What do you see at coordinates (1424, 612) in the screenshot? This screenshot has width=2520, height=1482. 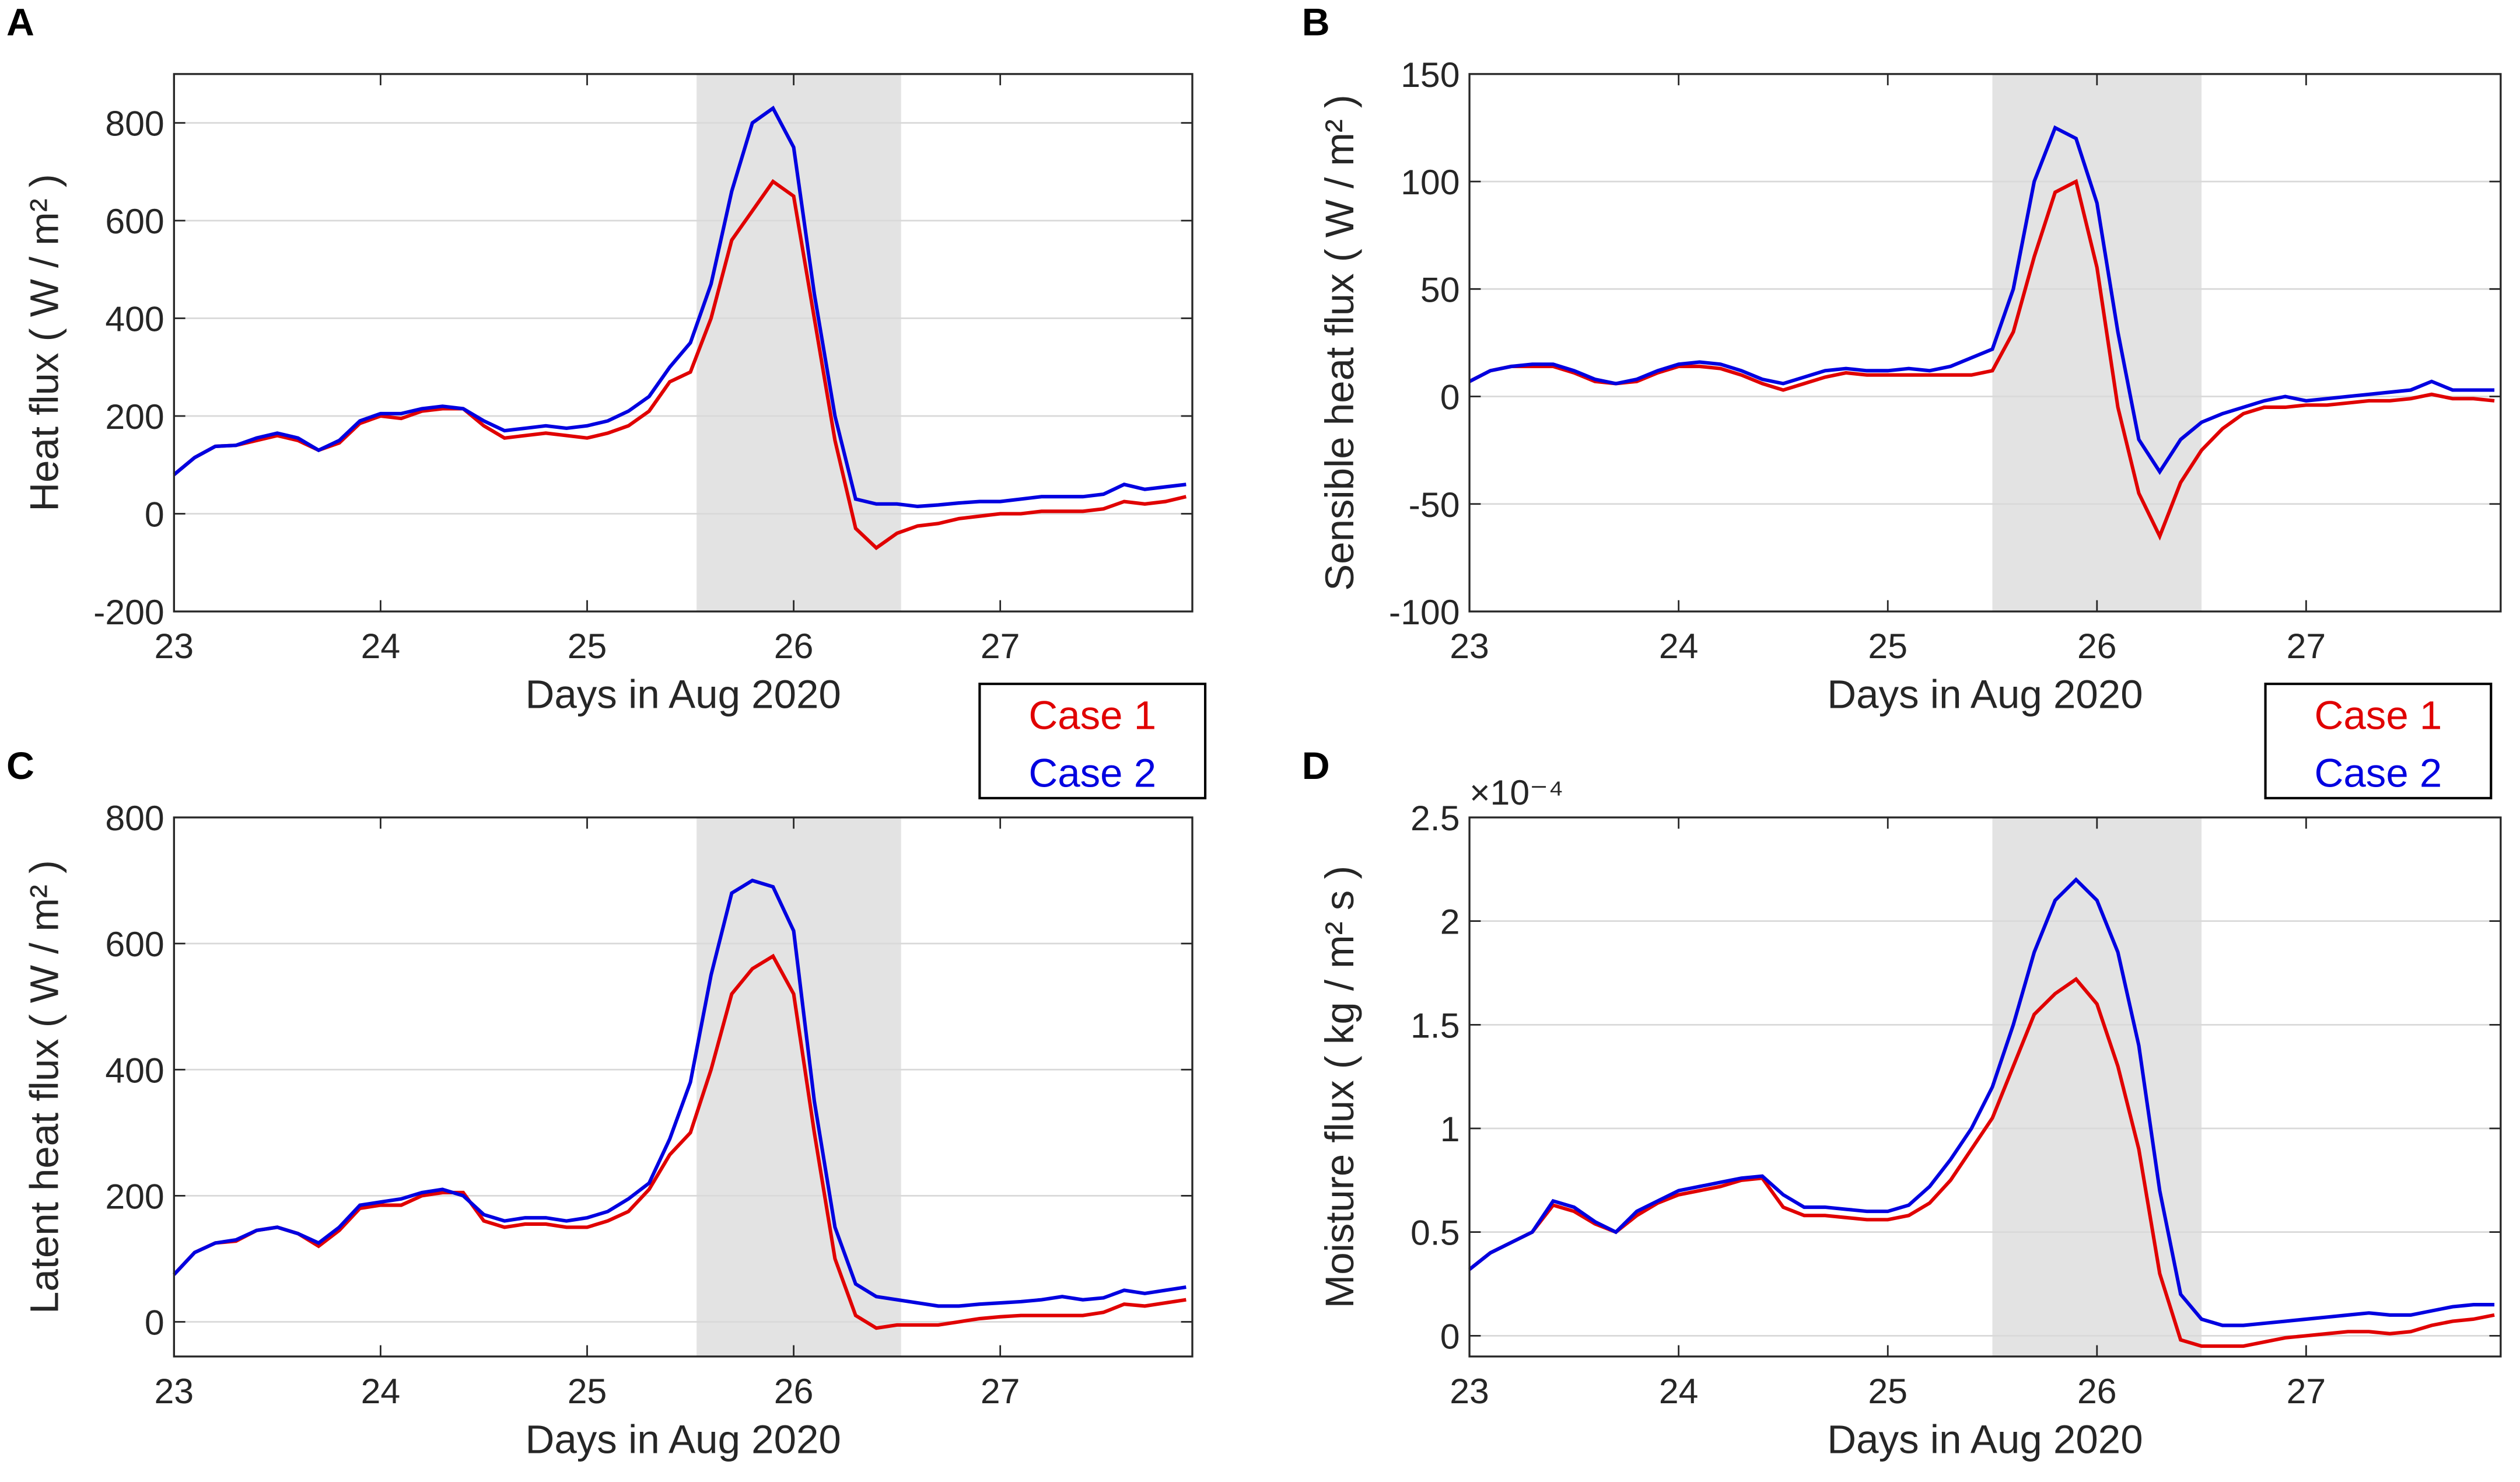 I see `y-tick-label: -100` at bounding box center [1424, 612].